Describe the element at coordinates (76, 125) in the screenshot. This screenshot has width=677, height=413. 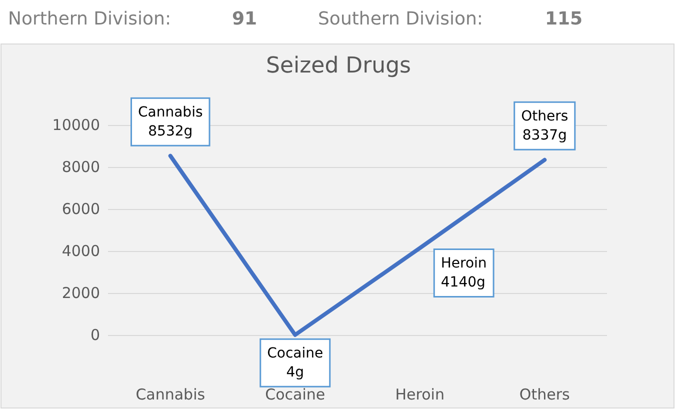
I see `y-tick-label: 10000` at that location.